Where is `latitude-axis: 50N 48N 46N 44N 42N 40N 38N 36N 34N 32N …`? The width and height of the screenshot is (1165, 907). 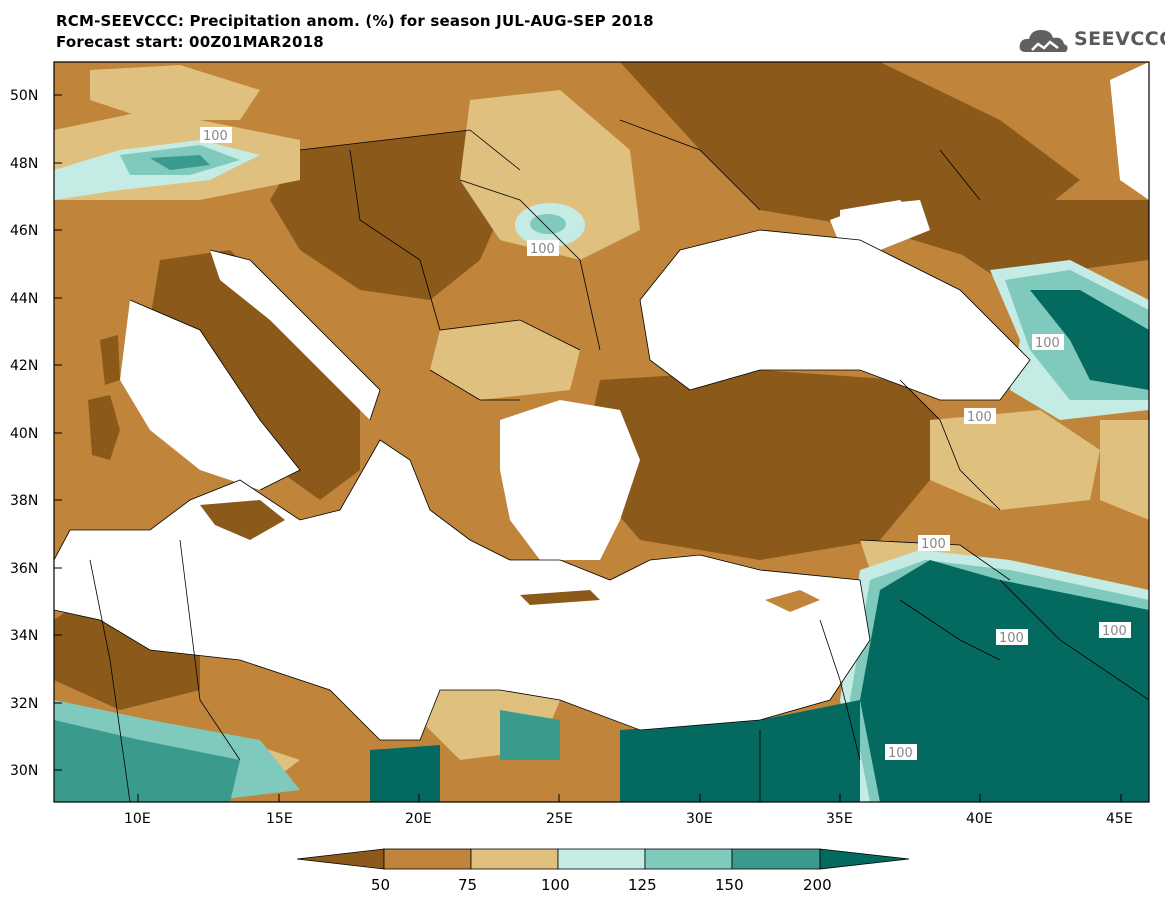
latitude-axis: 50N 48N 46N 44N 42N 40N 38N 36N 34N 32N … is located at coordinates (36, 433).